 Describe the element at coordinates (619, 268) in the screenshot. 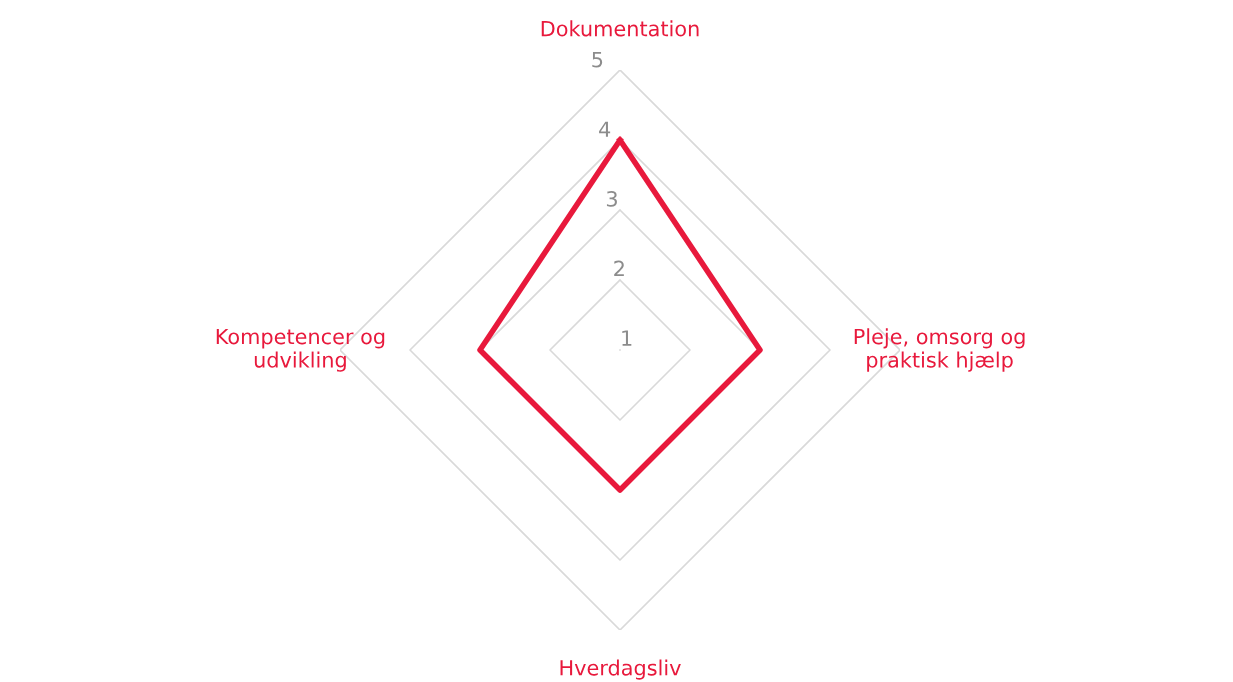

I see `y-tick-label: 2` at that location.